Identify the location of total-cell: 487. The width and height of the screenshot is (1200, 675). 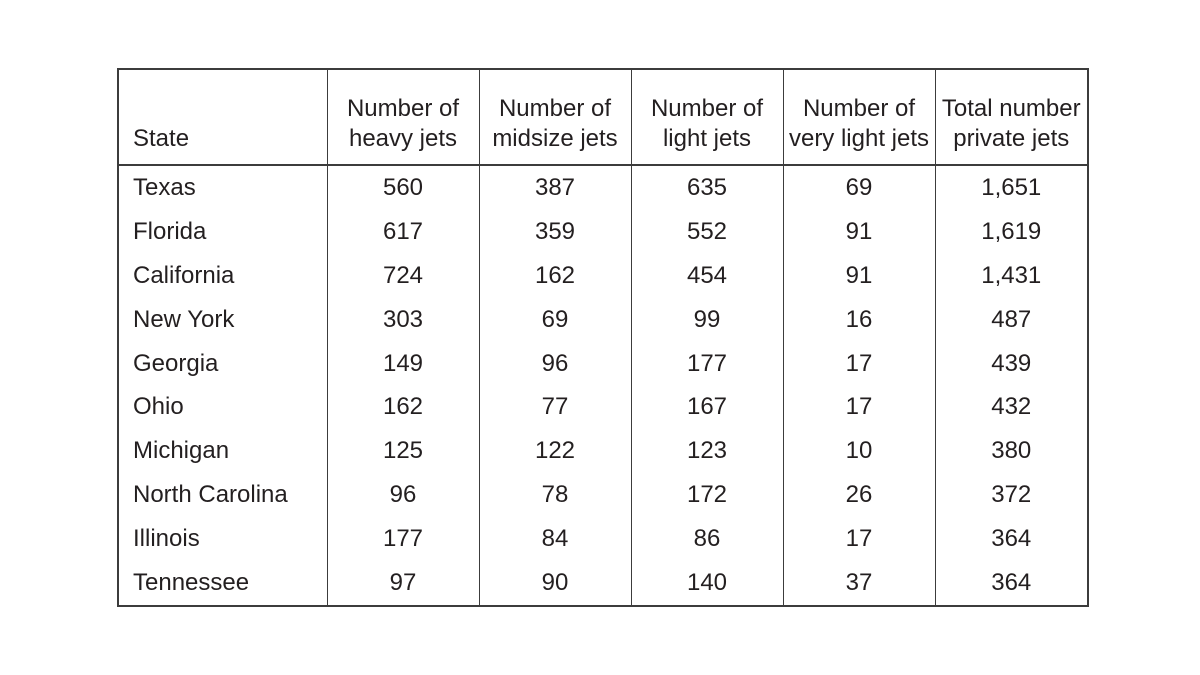
(1011, 319).